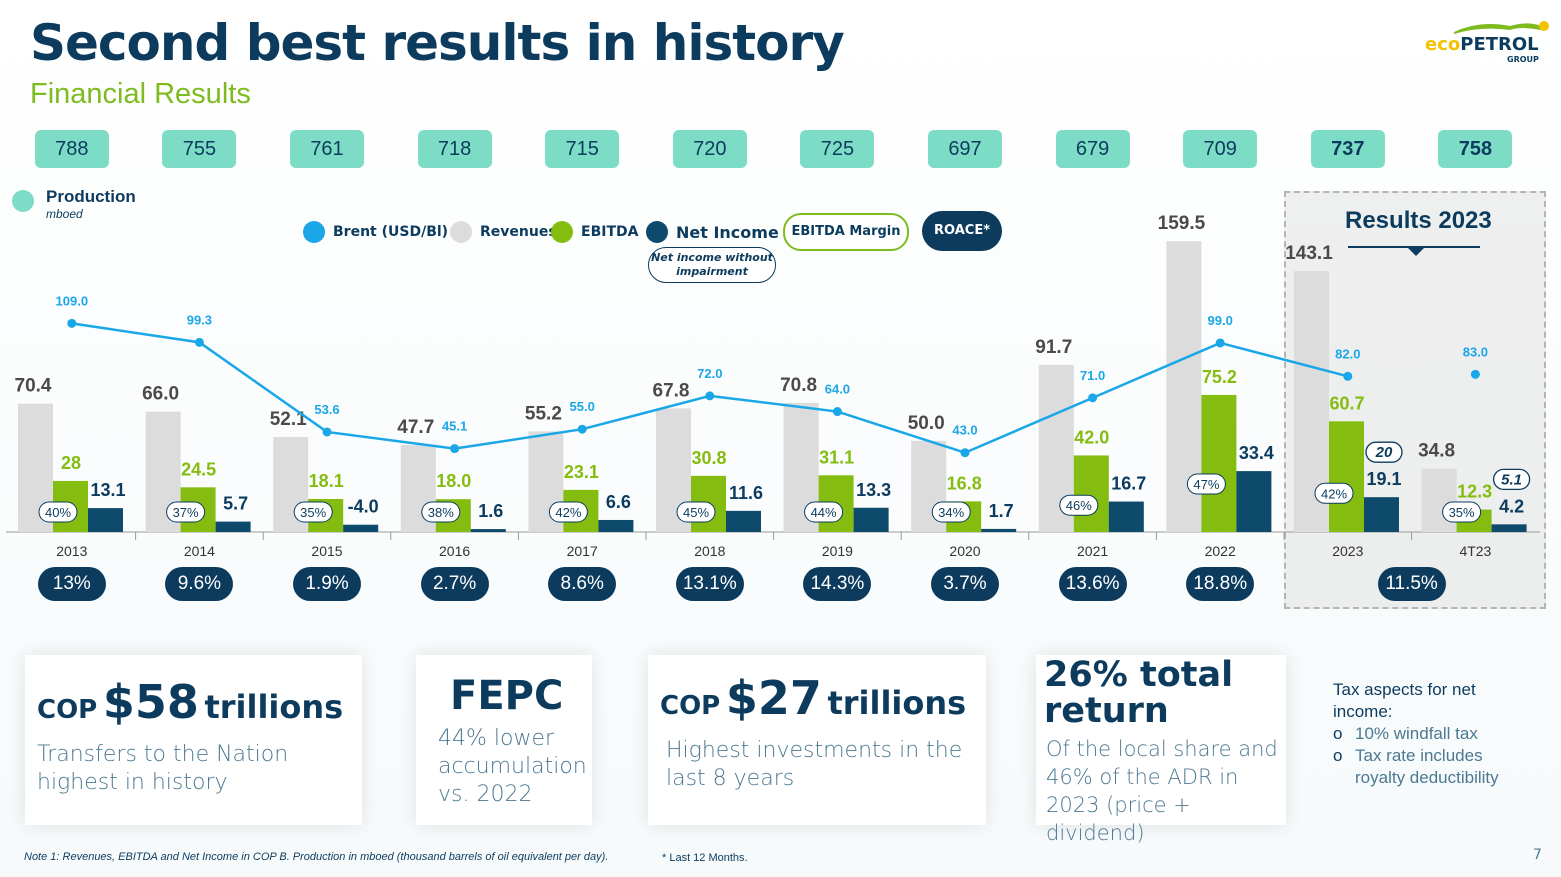 This screenshot has width=1561, height=877. I want to click on ebitda-margin-label: 46%, so click(1079, 505).